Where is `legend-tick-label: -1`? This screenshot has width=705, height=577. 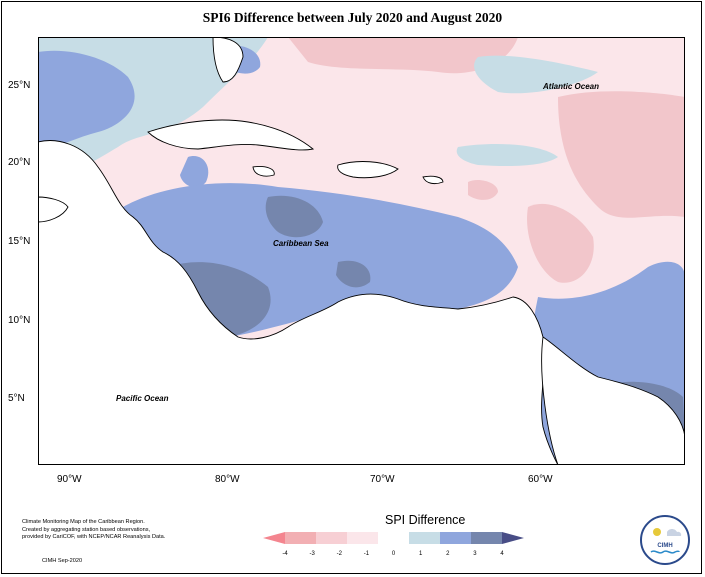 legend-tick-label: -1 is located at coordinates (367, 554).